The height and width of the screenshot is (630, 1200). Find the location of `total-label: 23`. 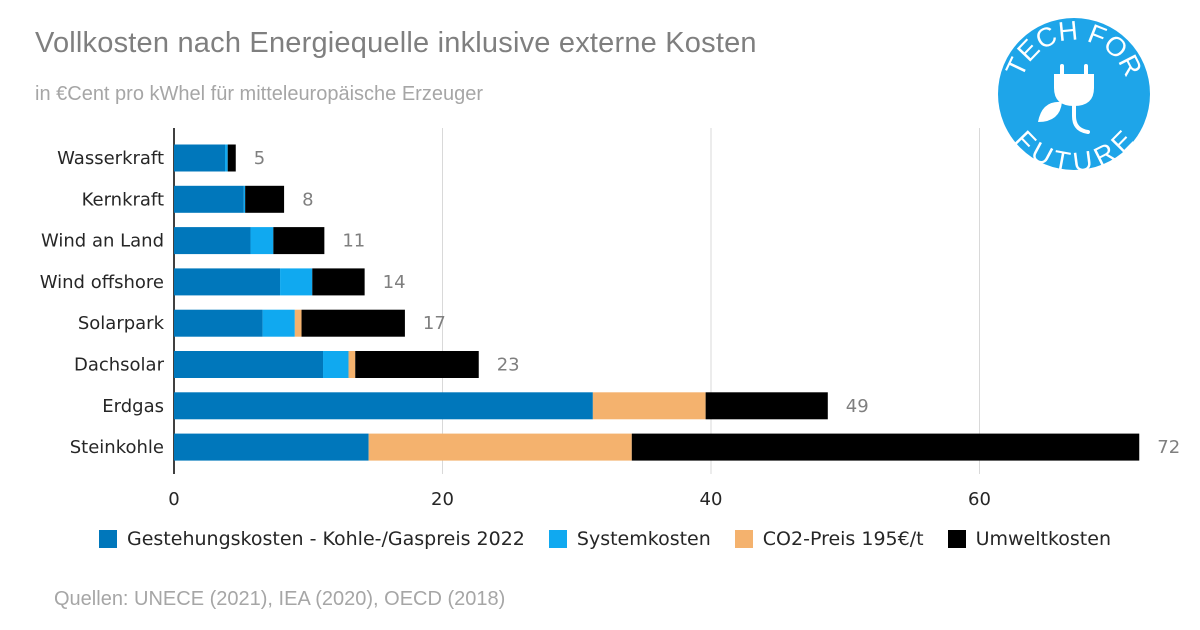

total-label: 23 is located at coordinates (508, 365).